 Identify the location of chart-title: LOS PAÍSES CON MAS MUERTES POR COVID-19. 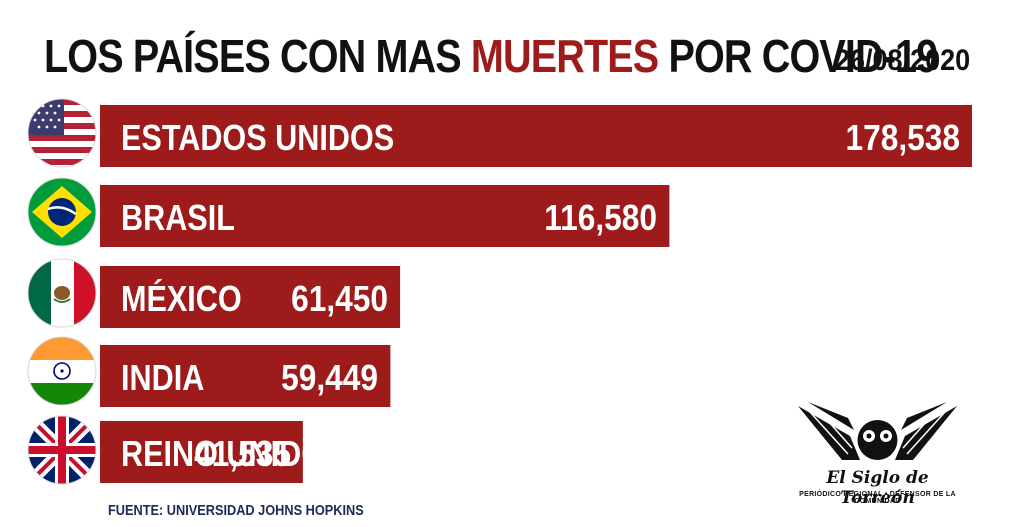
(491, 56).